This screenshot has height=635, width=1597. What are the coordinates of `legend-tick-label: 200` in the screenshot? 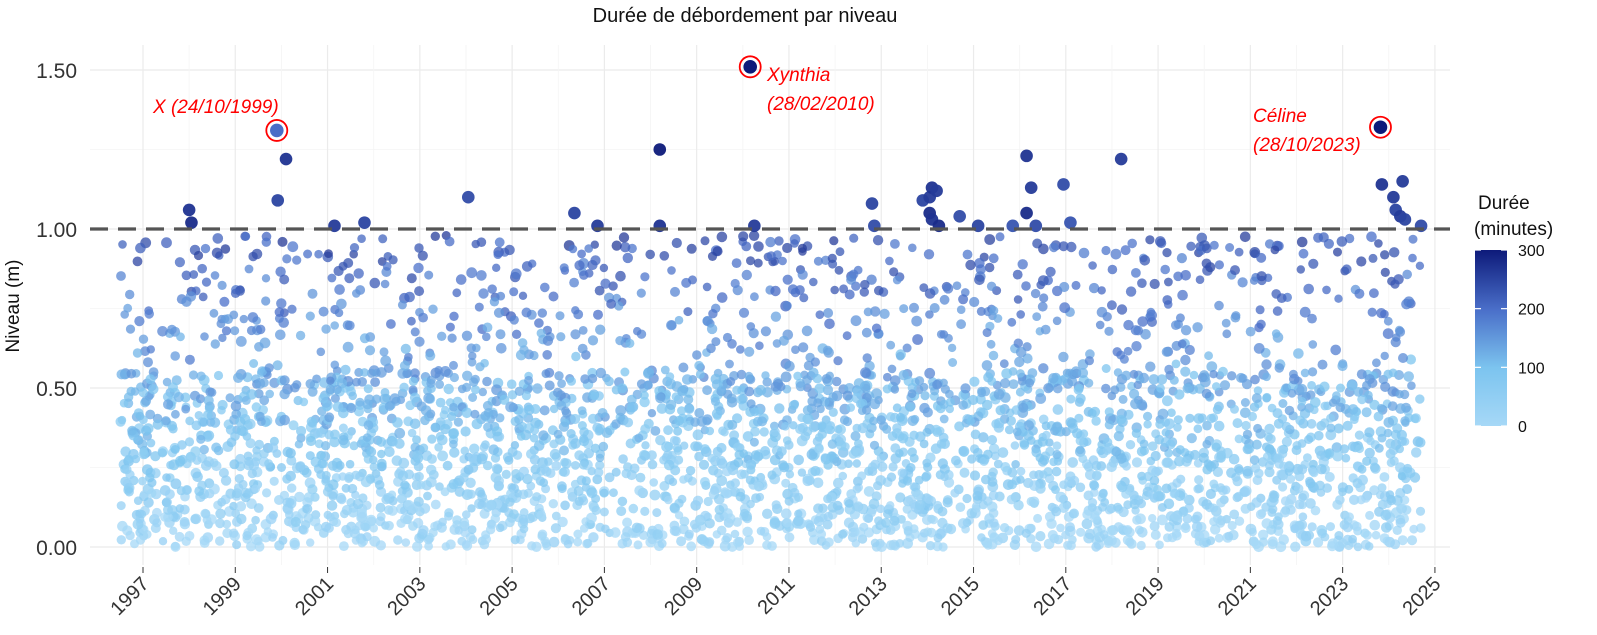 It's located at (1531, 310).